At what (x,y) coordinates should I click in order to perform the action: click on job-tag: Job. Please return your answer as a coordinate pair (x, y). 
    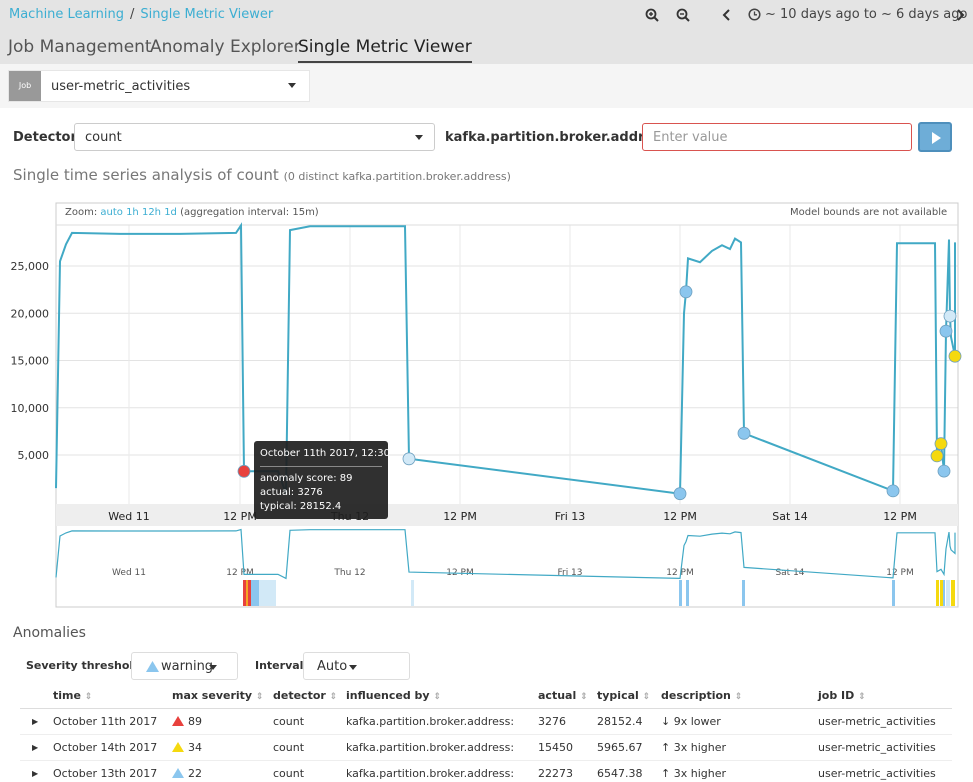
    Looking at the image, I should click on (25, 86).